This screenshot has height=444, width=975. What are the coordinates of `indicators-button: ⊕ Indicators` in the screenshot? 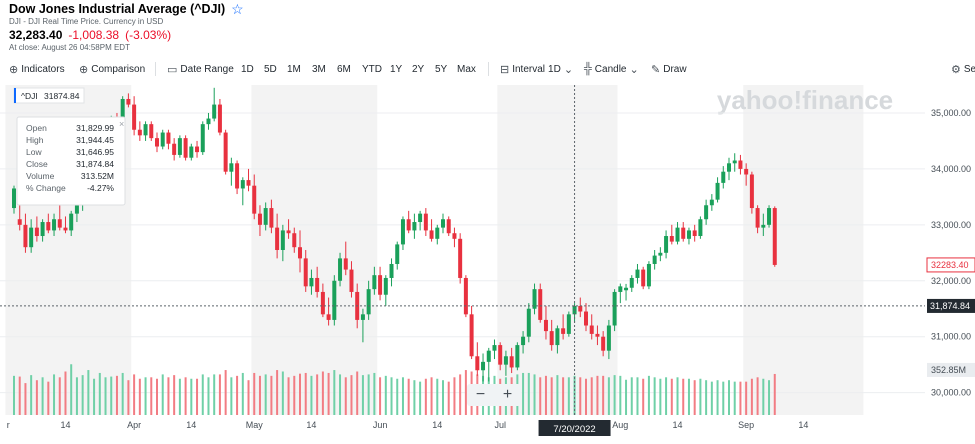 It's located at (37, 69).